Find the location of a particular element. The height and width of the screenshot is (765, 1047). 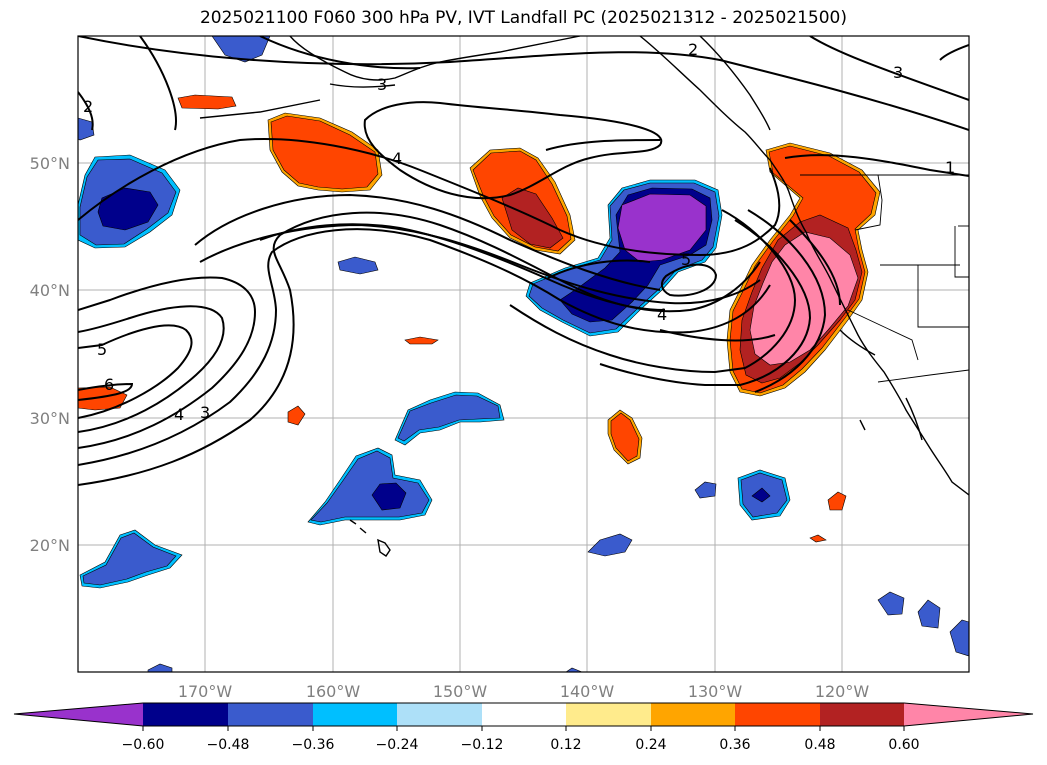

lat-tick-label: 20°N is located at coordinates (50, 545).